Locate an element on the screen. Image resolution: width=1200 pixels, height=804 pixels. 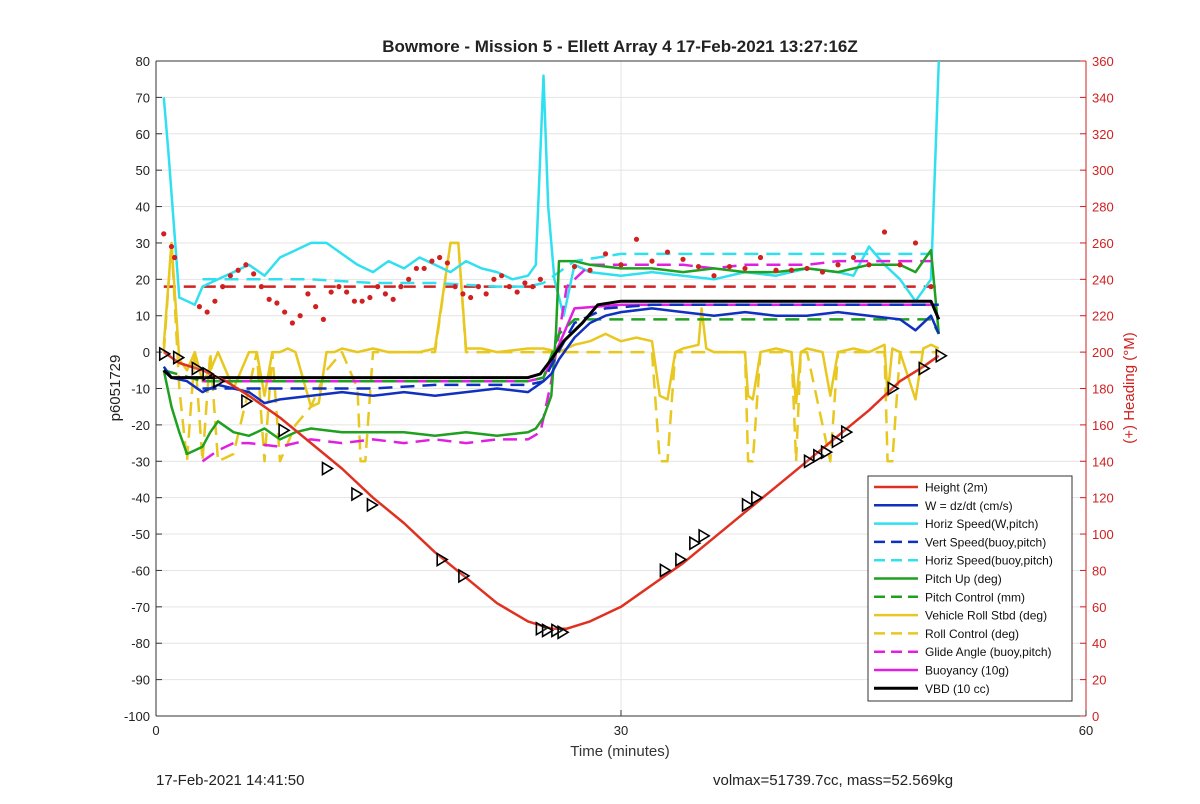
y-right-tick-label: 300 is located at coordinates (1103, 170).